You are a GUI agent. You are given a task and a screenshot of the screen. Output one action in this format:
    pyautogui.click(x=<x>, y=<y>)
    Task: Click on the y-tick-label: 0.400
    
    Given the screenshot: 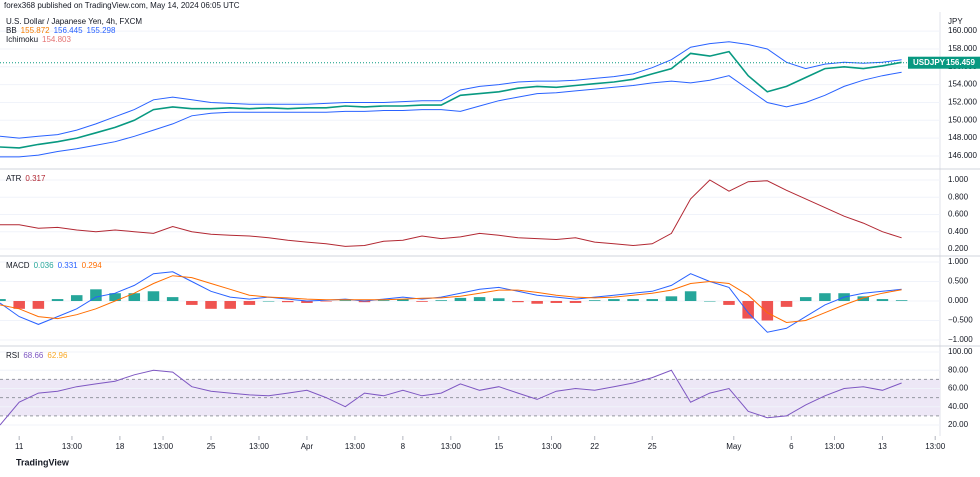 What is the action you would take?
    pyautogui.click(x=958, y=231)
    